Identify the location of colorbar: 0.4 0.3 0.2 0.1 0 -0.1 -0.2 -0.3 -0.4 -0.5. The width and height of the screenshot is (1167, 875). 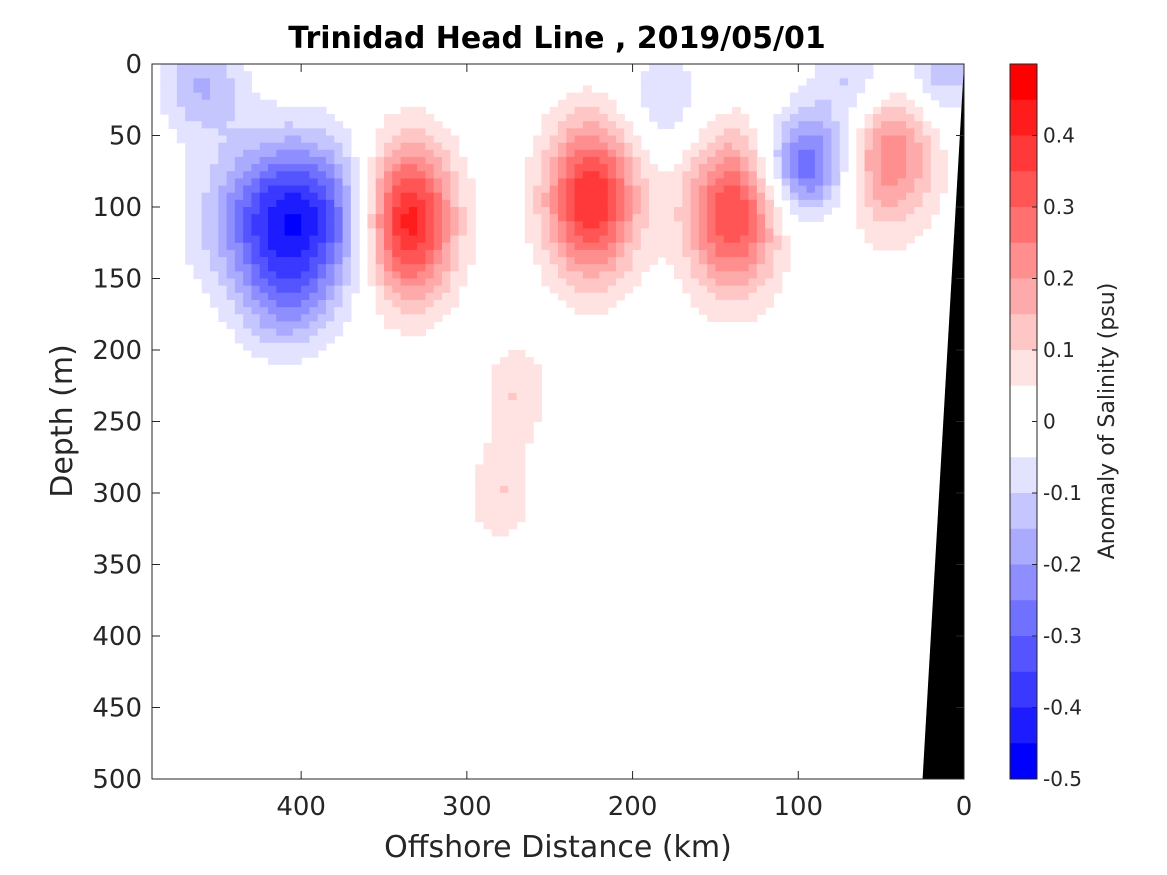
(1045, 427).